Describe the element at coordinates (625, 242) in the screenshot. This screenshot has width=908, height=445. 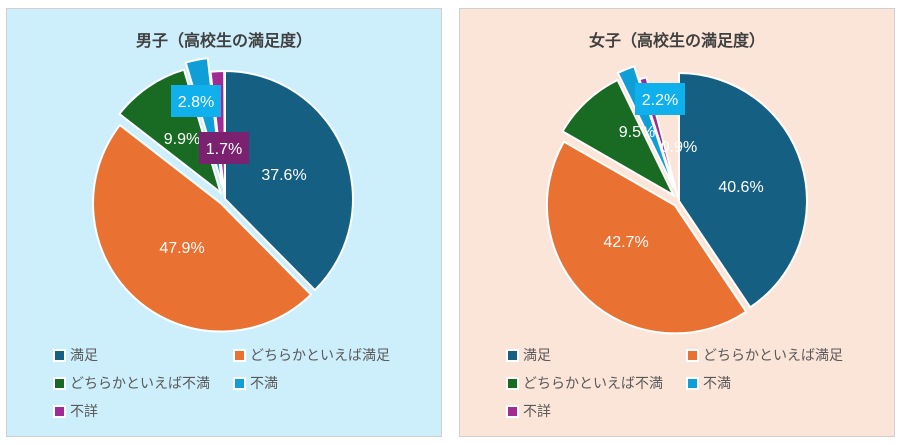
I see `data-label: 42.7%` at that location.